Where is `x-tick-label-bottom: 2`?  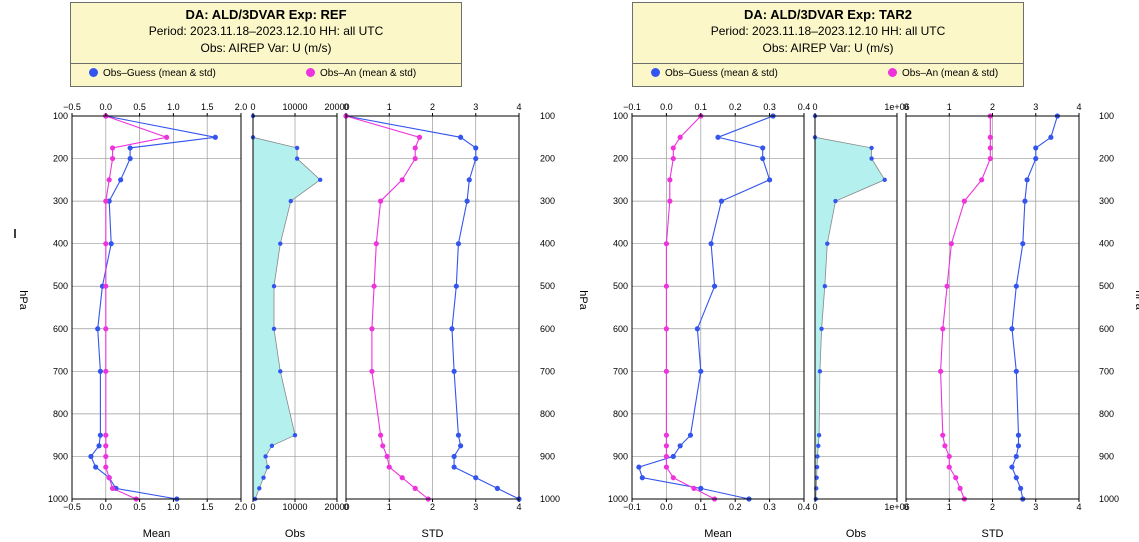 x-tick-label-bottom: 2 is located at coordinates (992, 507).